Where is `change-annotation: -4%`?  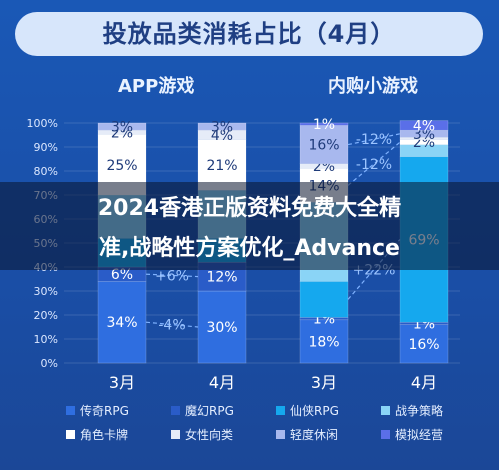
change-annotation: -4% is located at coordinates (171, 326).